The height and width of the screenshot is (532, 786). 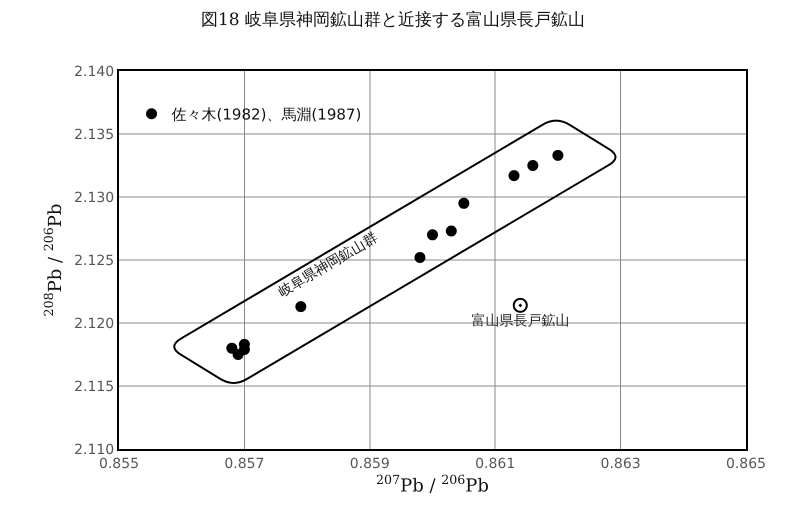 What do you see at coordinates (746, 464) in the screenshot?
I see `x-tick-label: 0.865` at bounding box center [746, 464].